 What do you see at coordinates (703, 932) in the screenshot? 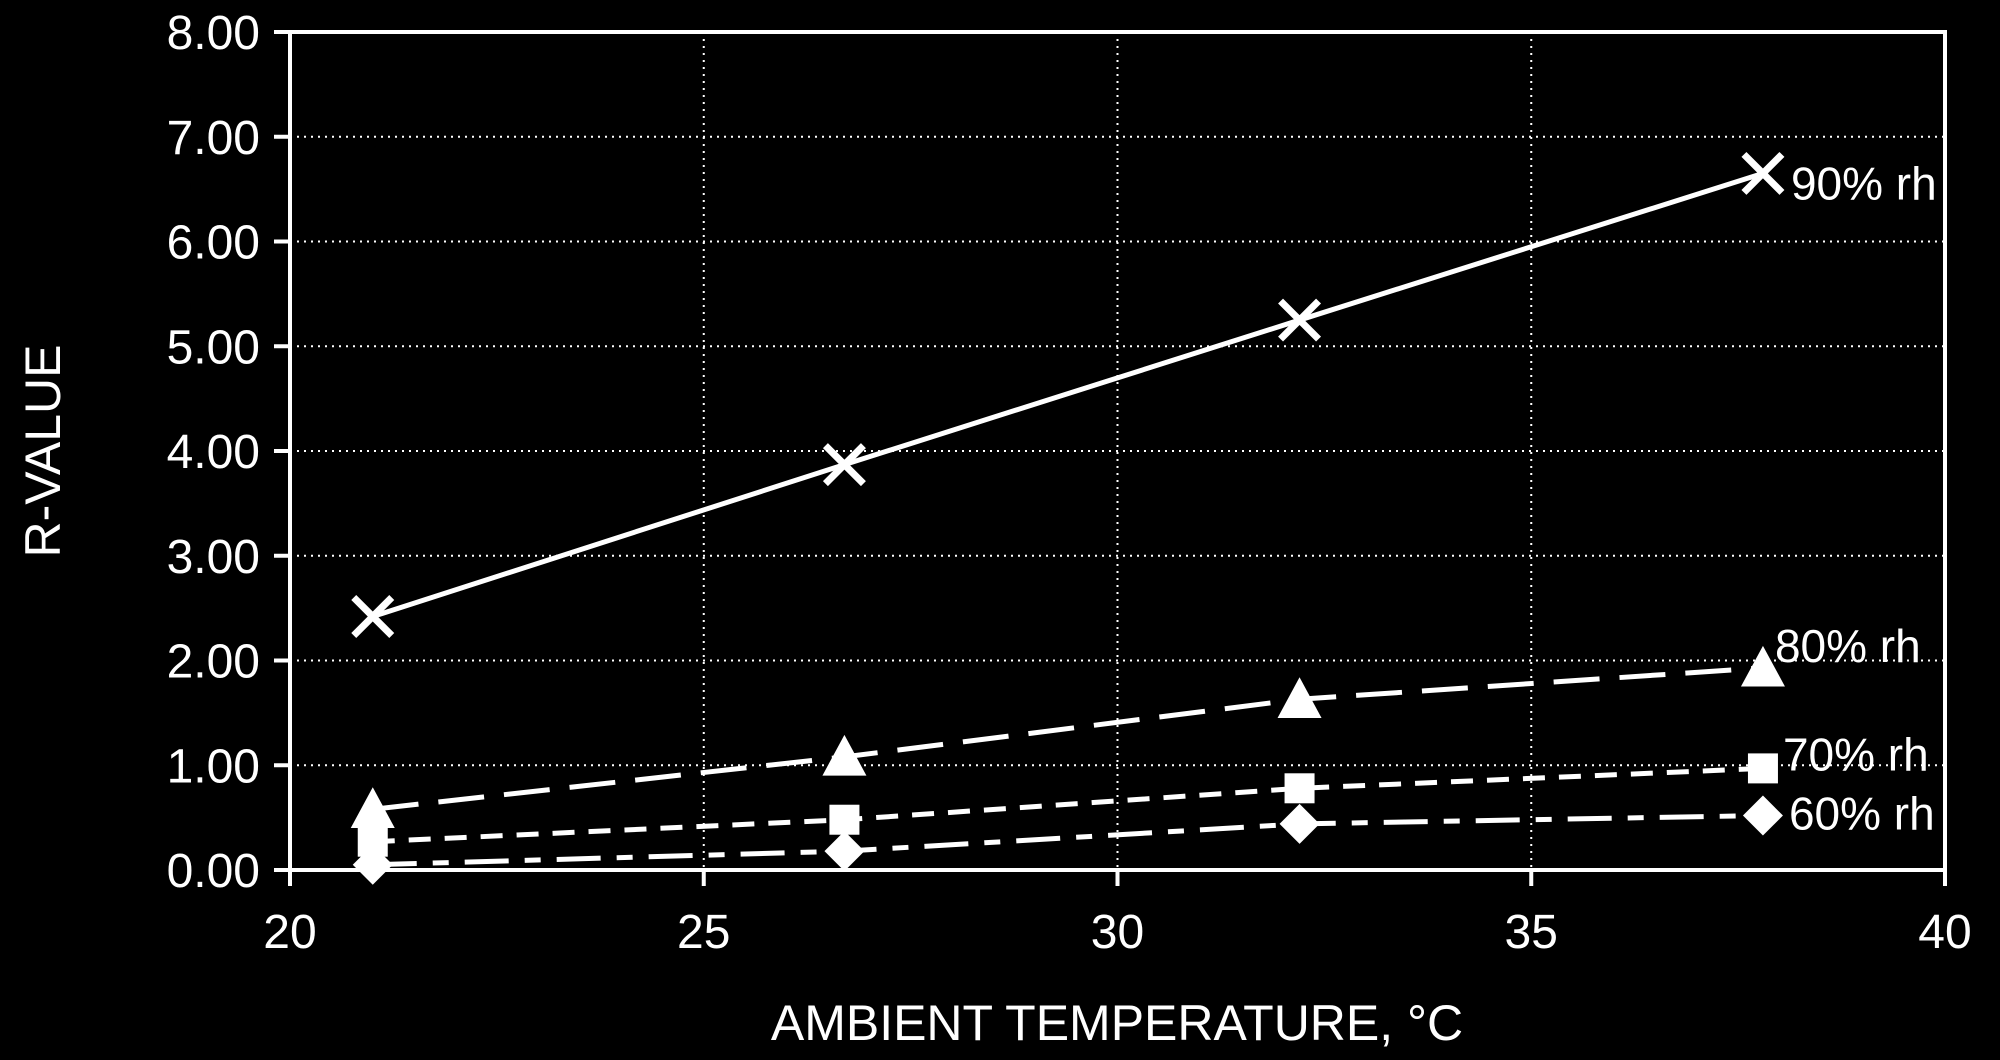
I see `x-tick-label: 25` at bounding box center [703, 932].